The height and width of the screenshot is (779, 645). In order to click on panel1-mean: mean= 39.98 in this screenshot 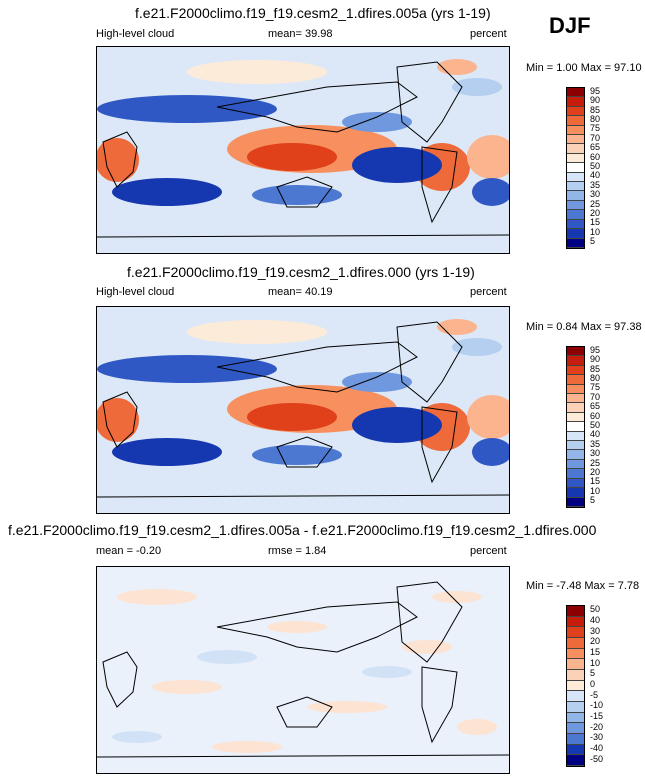, I will do `click(300, 34)`.